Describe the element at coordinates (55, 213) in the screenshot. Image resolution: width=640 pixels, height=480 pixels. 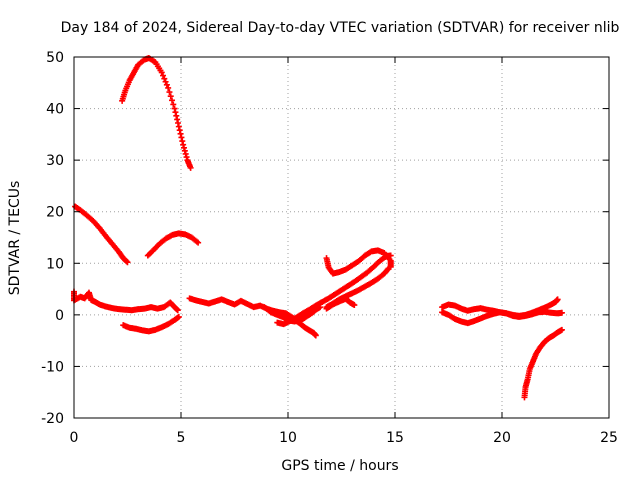
I see `y-tick-label: 20` at that location.